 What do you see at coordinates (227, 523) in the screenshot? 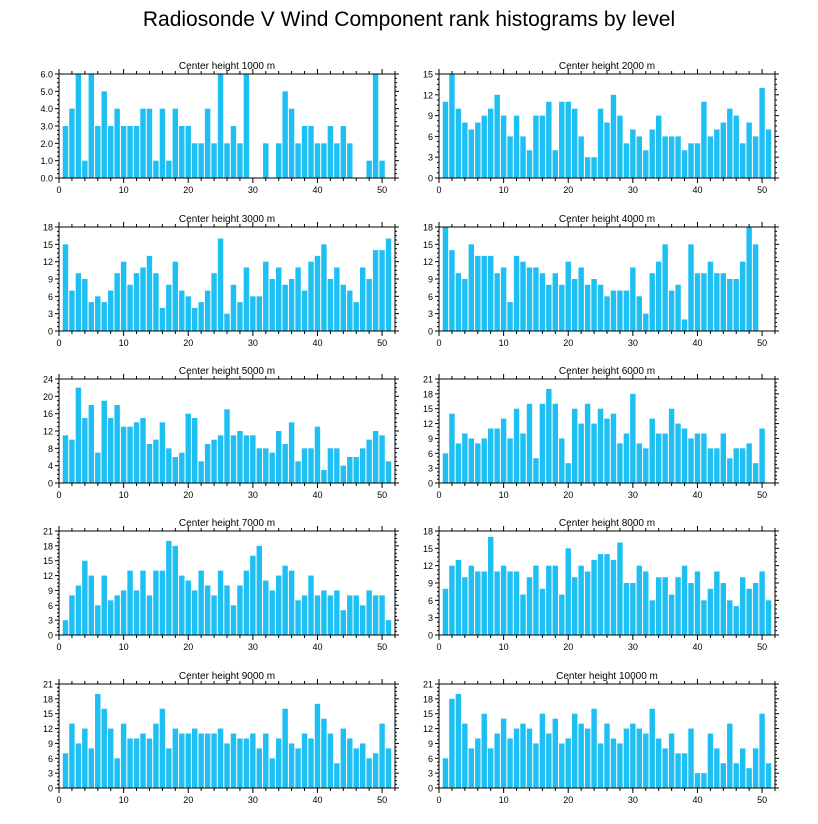
I see `panel-title: Center height 7000 m` at bounding box center [227, 523].